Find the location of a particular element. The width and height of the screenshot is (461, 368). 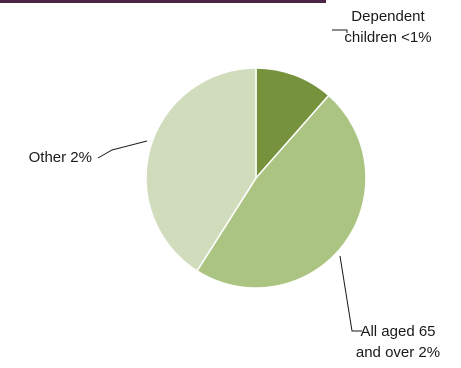

slice-label-1: All aged 65 and over 2% is located at coordinates (398, 342).